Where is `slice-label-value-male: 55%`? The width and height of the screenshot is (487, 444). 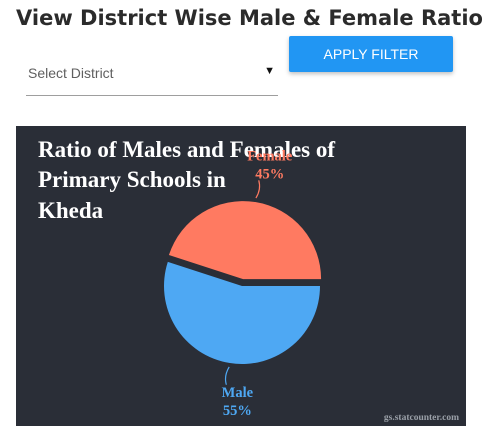
slice-label-value-male: 55% is located at coordinates (237, 411).